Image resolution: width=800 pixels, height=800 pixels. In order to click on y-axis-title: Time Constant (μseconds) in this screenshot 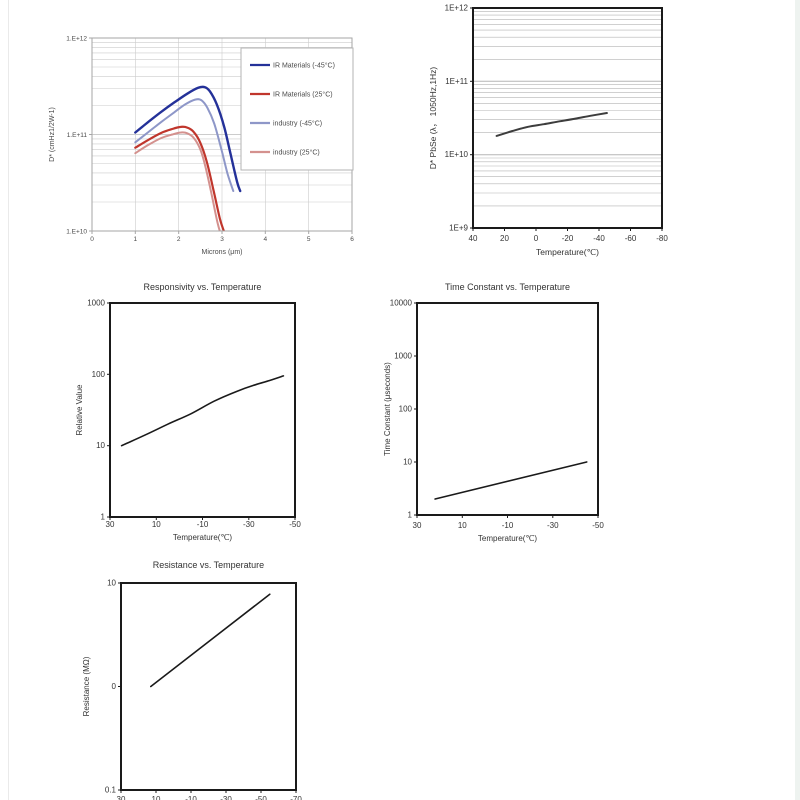, I will do `click(387, 409)`.